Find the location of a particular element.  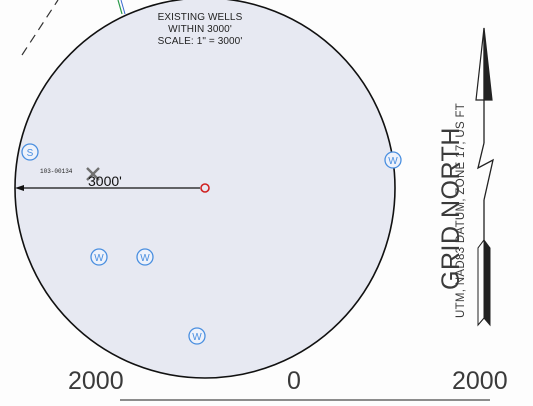

legend-line-3: SCALE: 1" = 3000' is located at coordinates (200, 41).